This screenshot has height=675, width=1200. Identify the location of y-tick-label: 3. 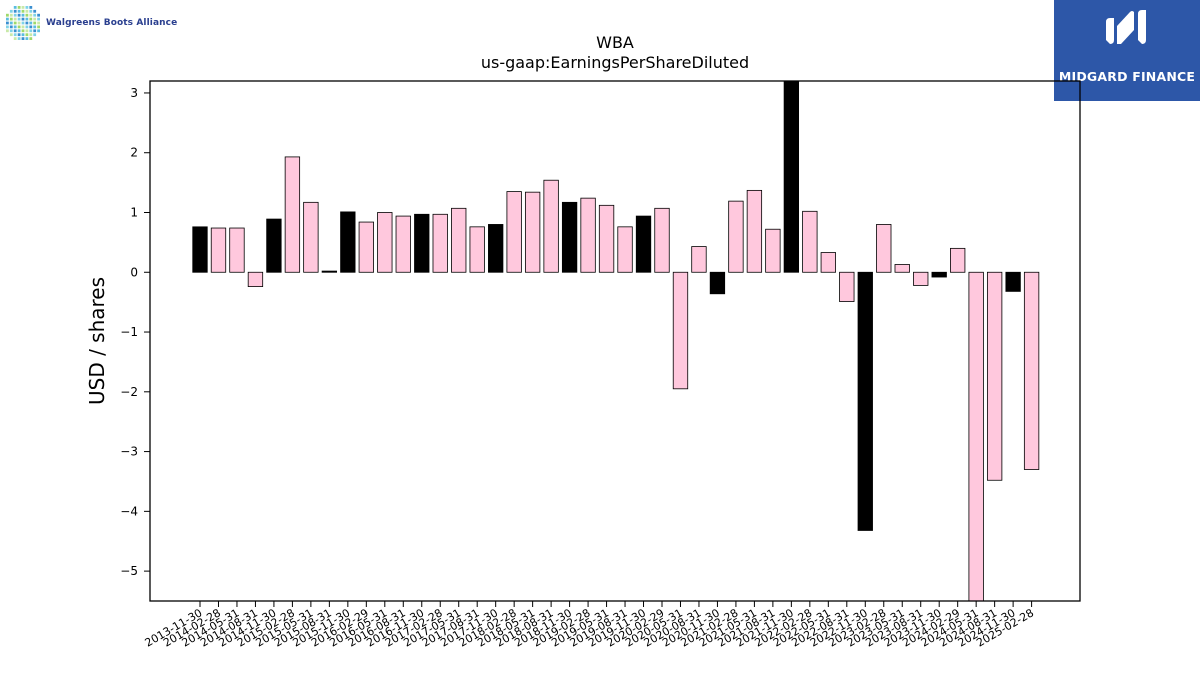
(134, 93).